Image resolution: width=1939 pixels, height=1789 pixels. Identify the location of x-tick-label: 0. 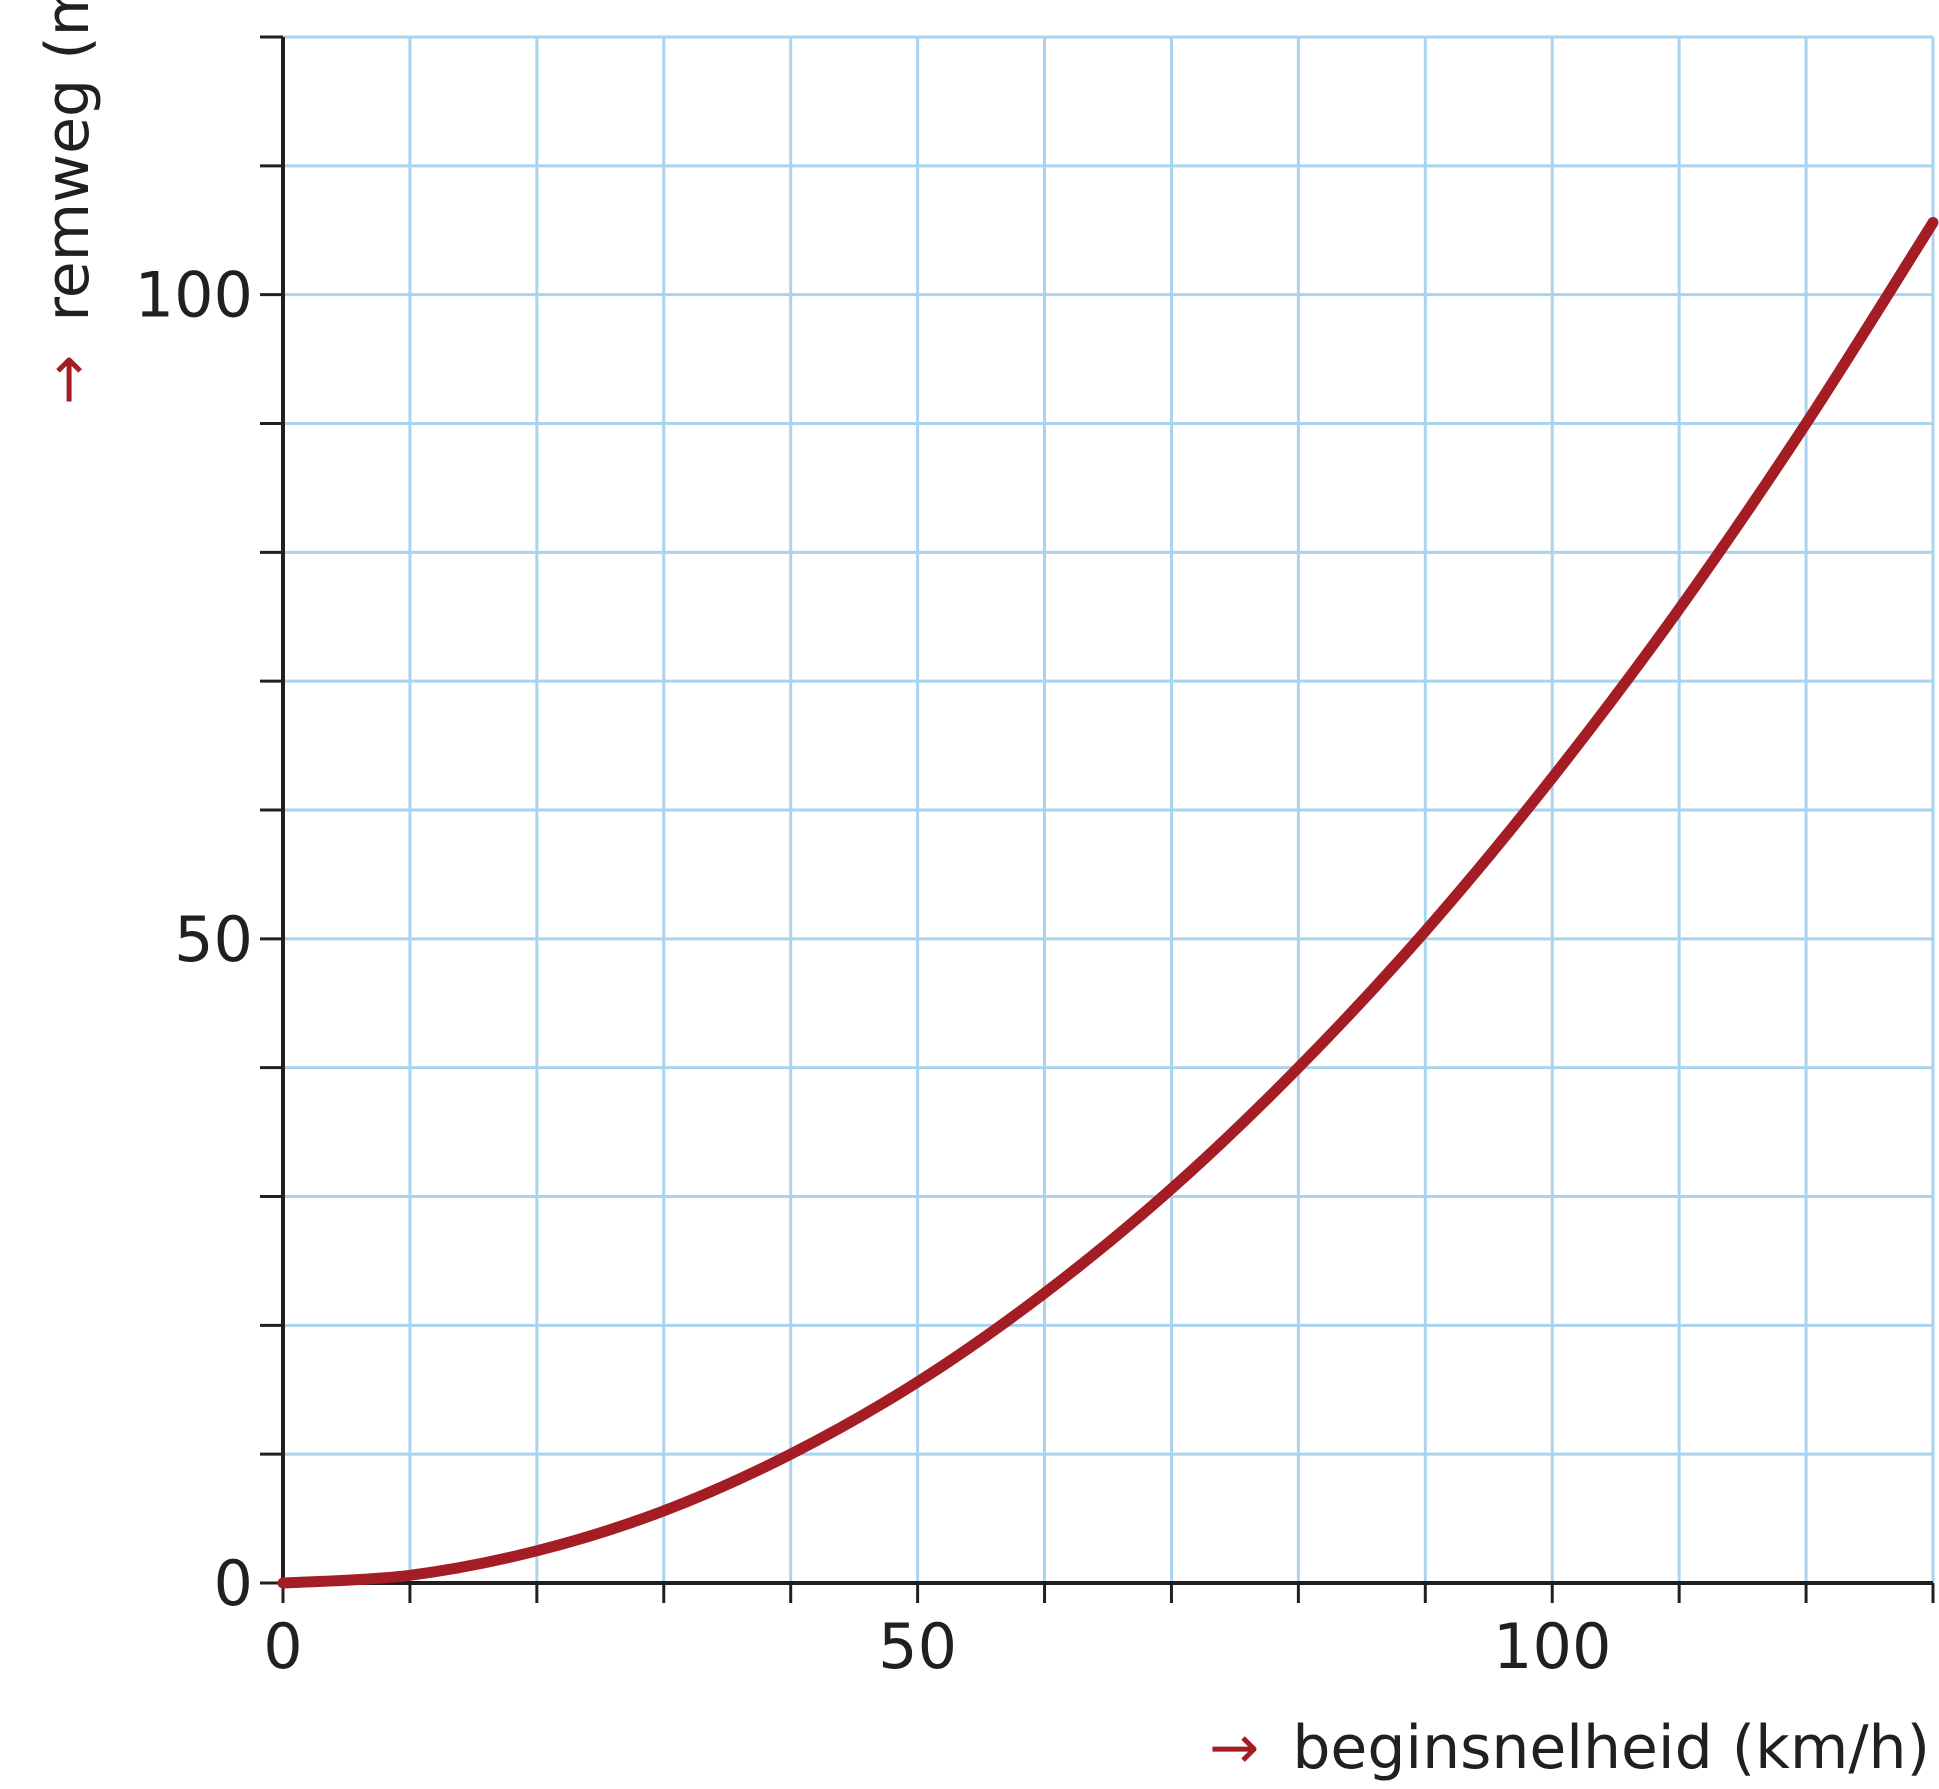
(282, 1646).